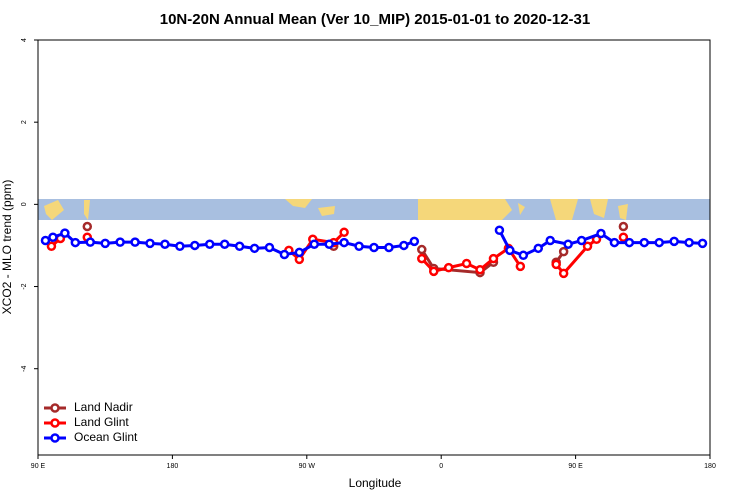 The image size is (750, 500). I want to click on y-tick-label: 2, so click(24, 122).